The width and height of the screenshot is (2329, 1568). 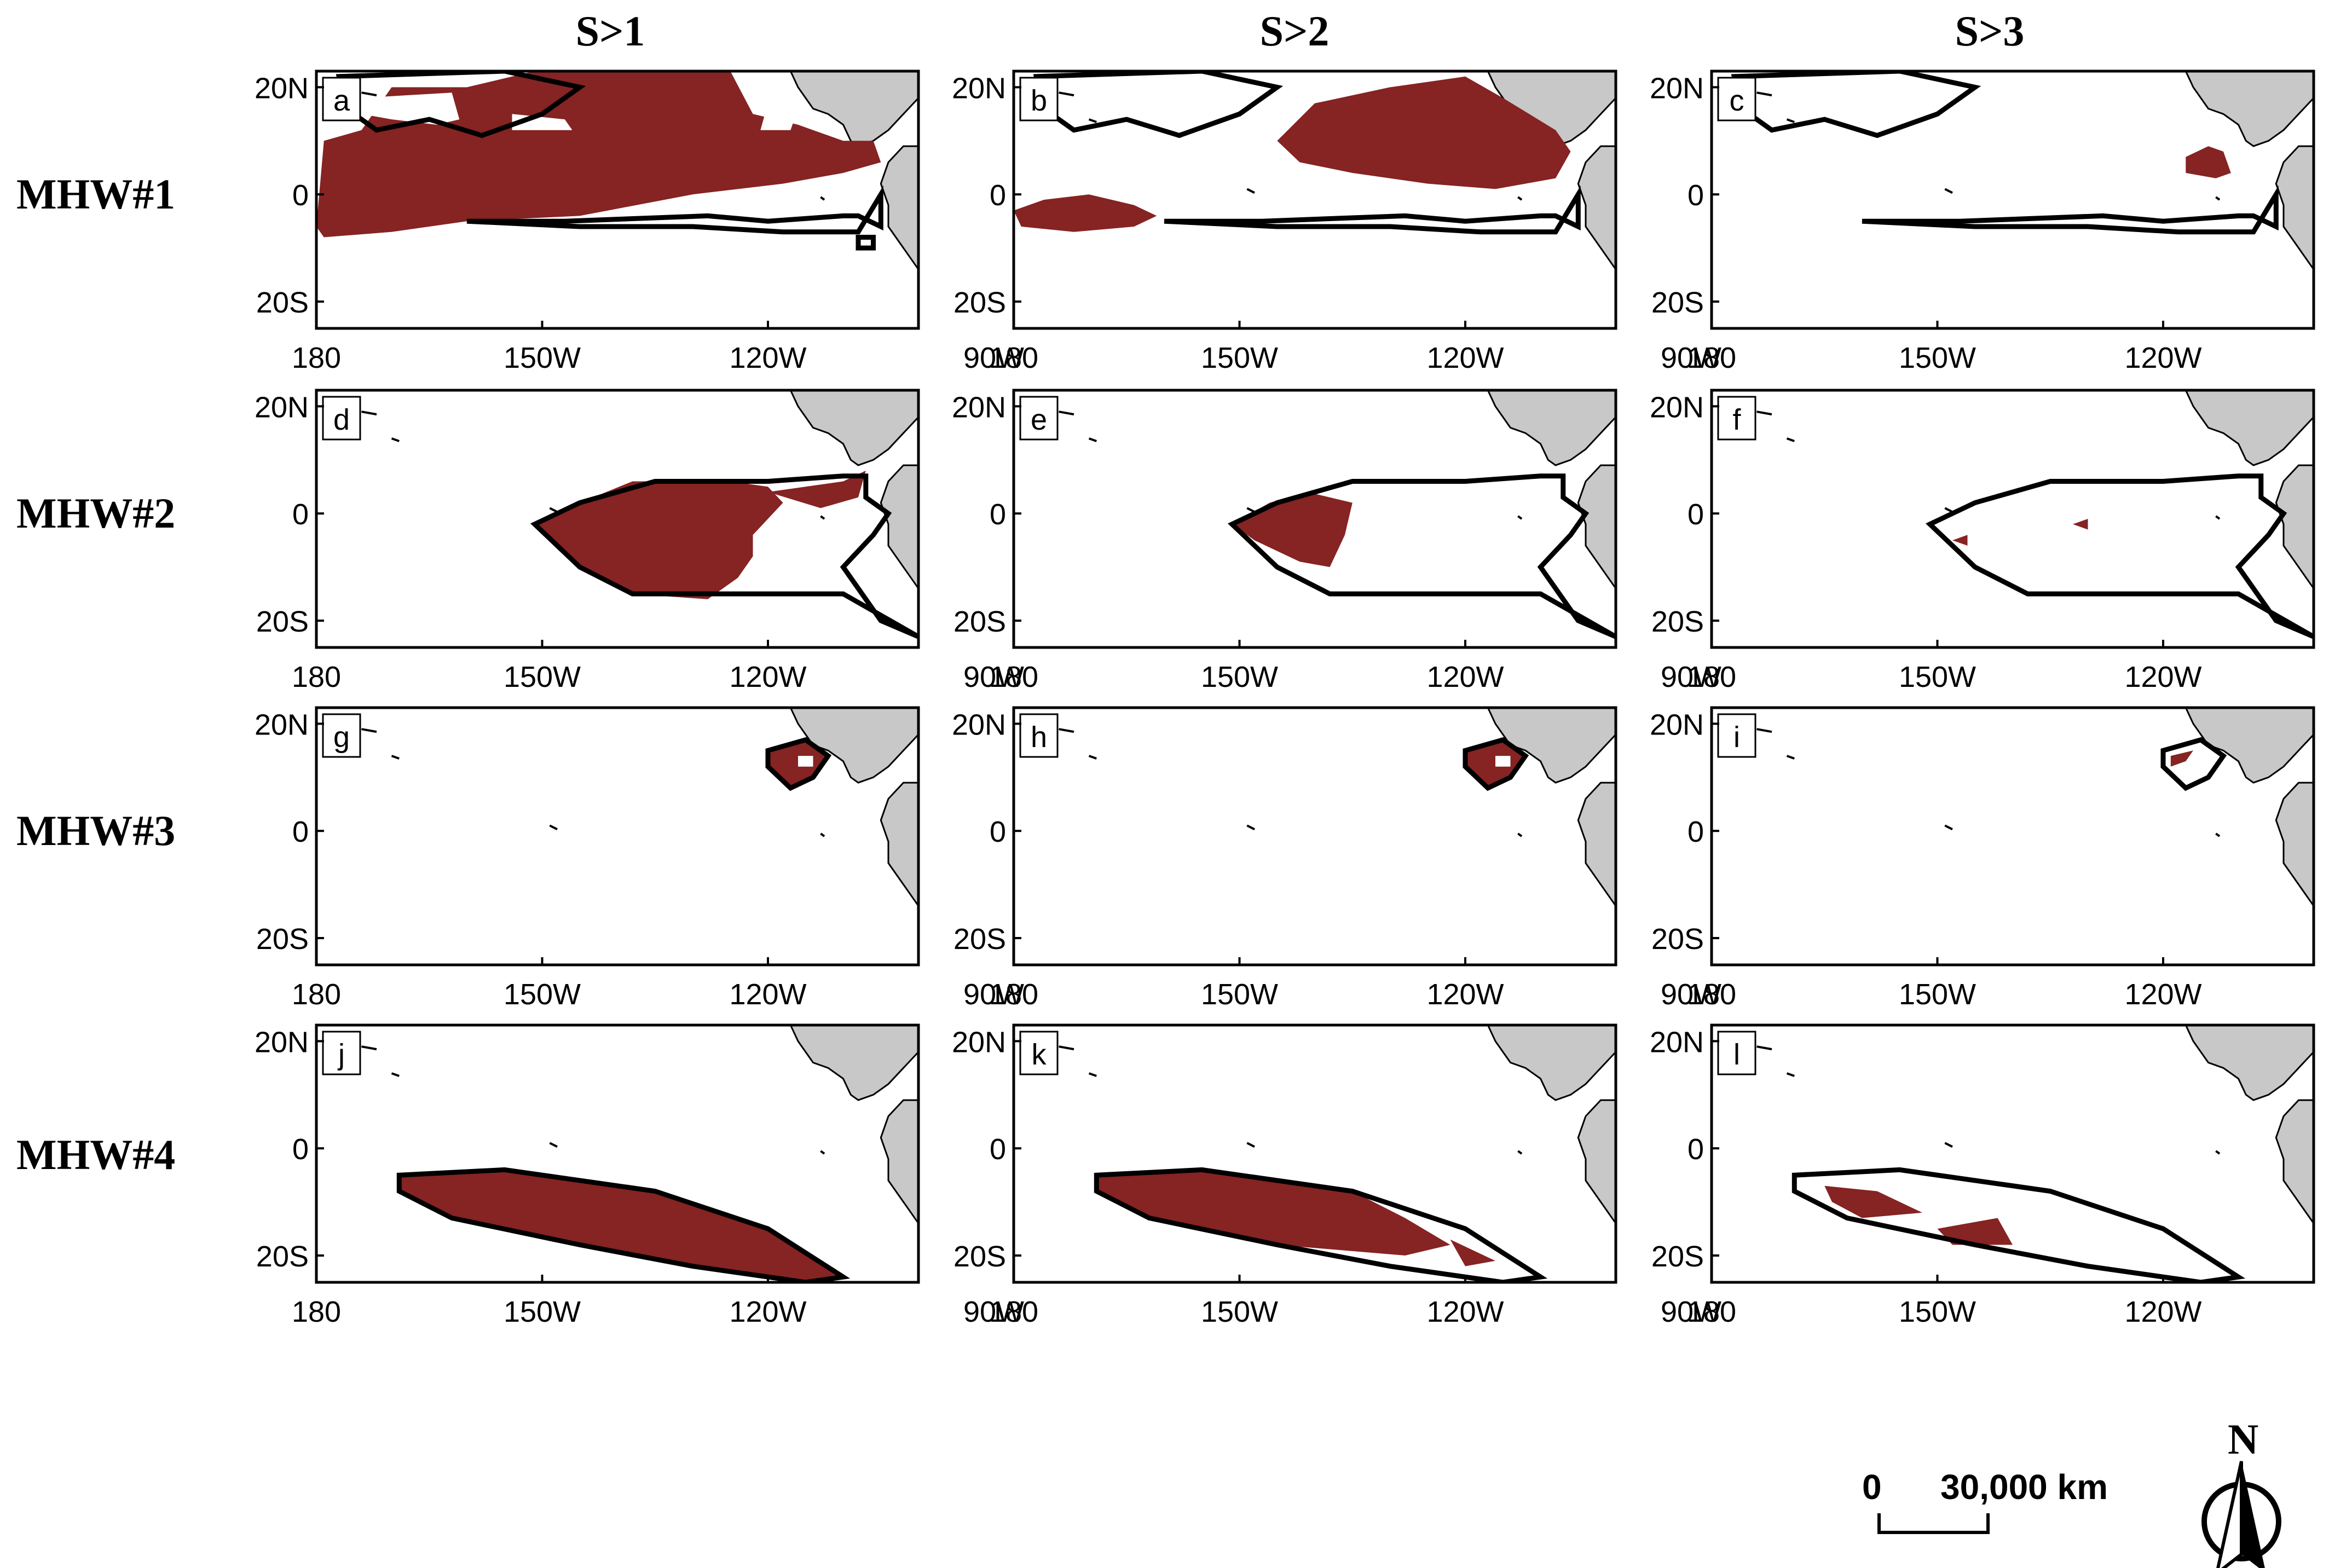 I want to click on column-header-s3: S>3, so click(x=1990, y=31).